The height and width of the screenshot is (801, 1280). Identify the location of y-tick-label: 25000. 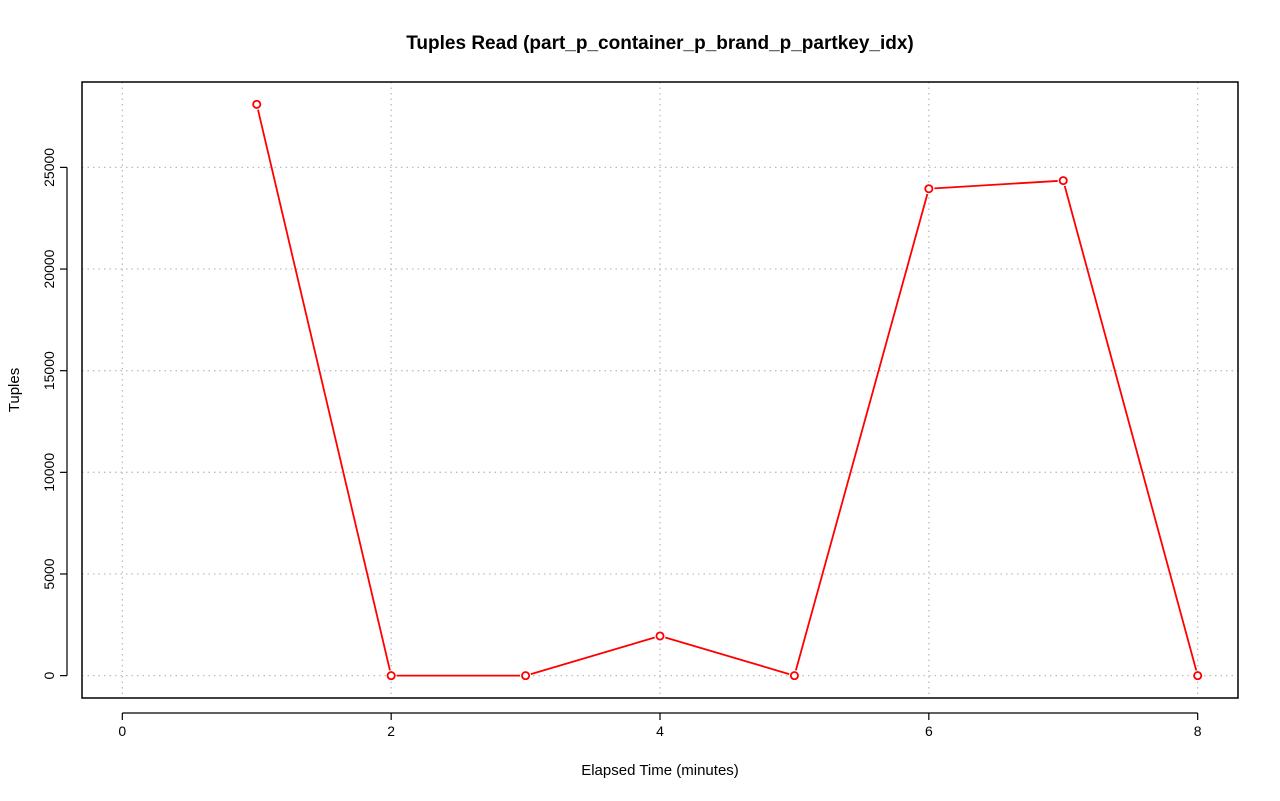
(49, 167).